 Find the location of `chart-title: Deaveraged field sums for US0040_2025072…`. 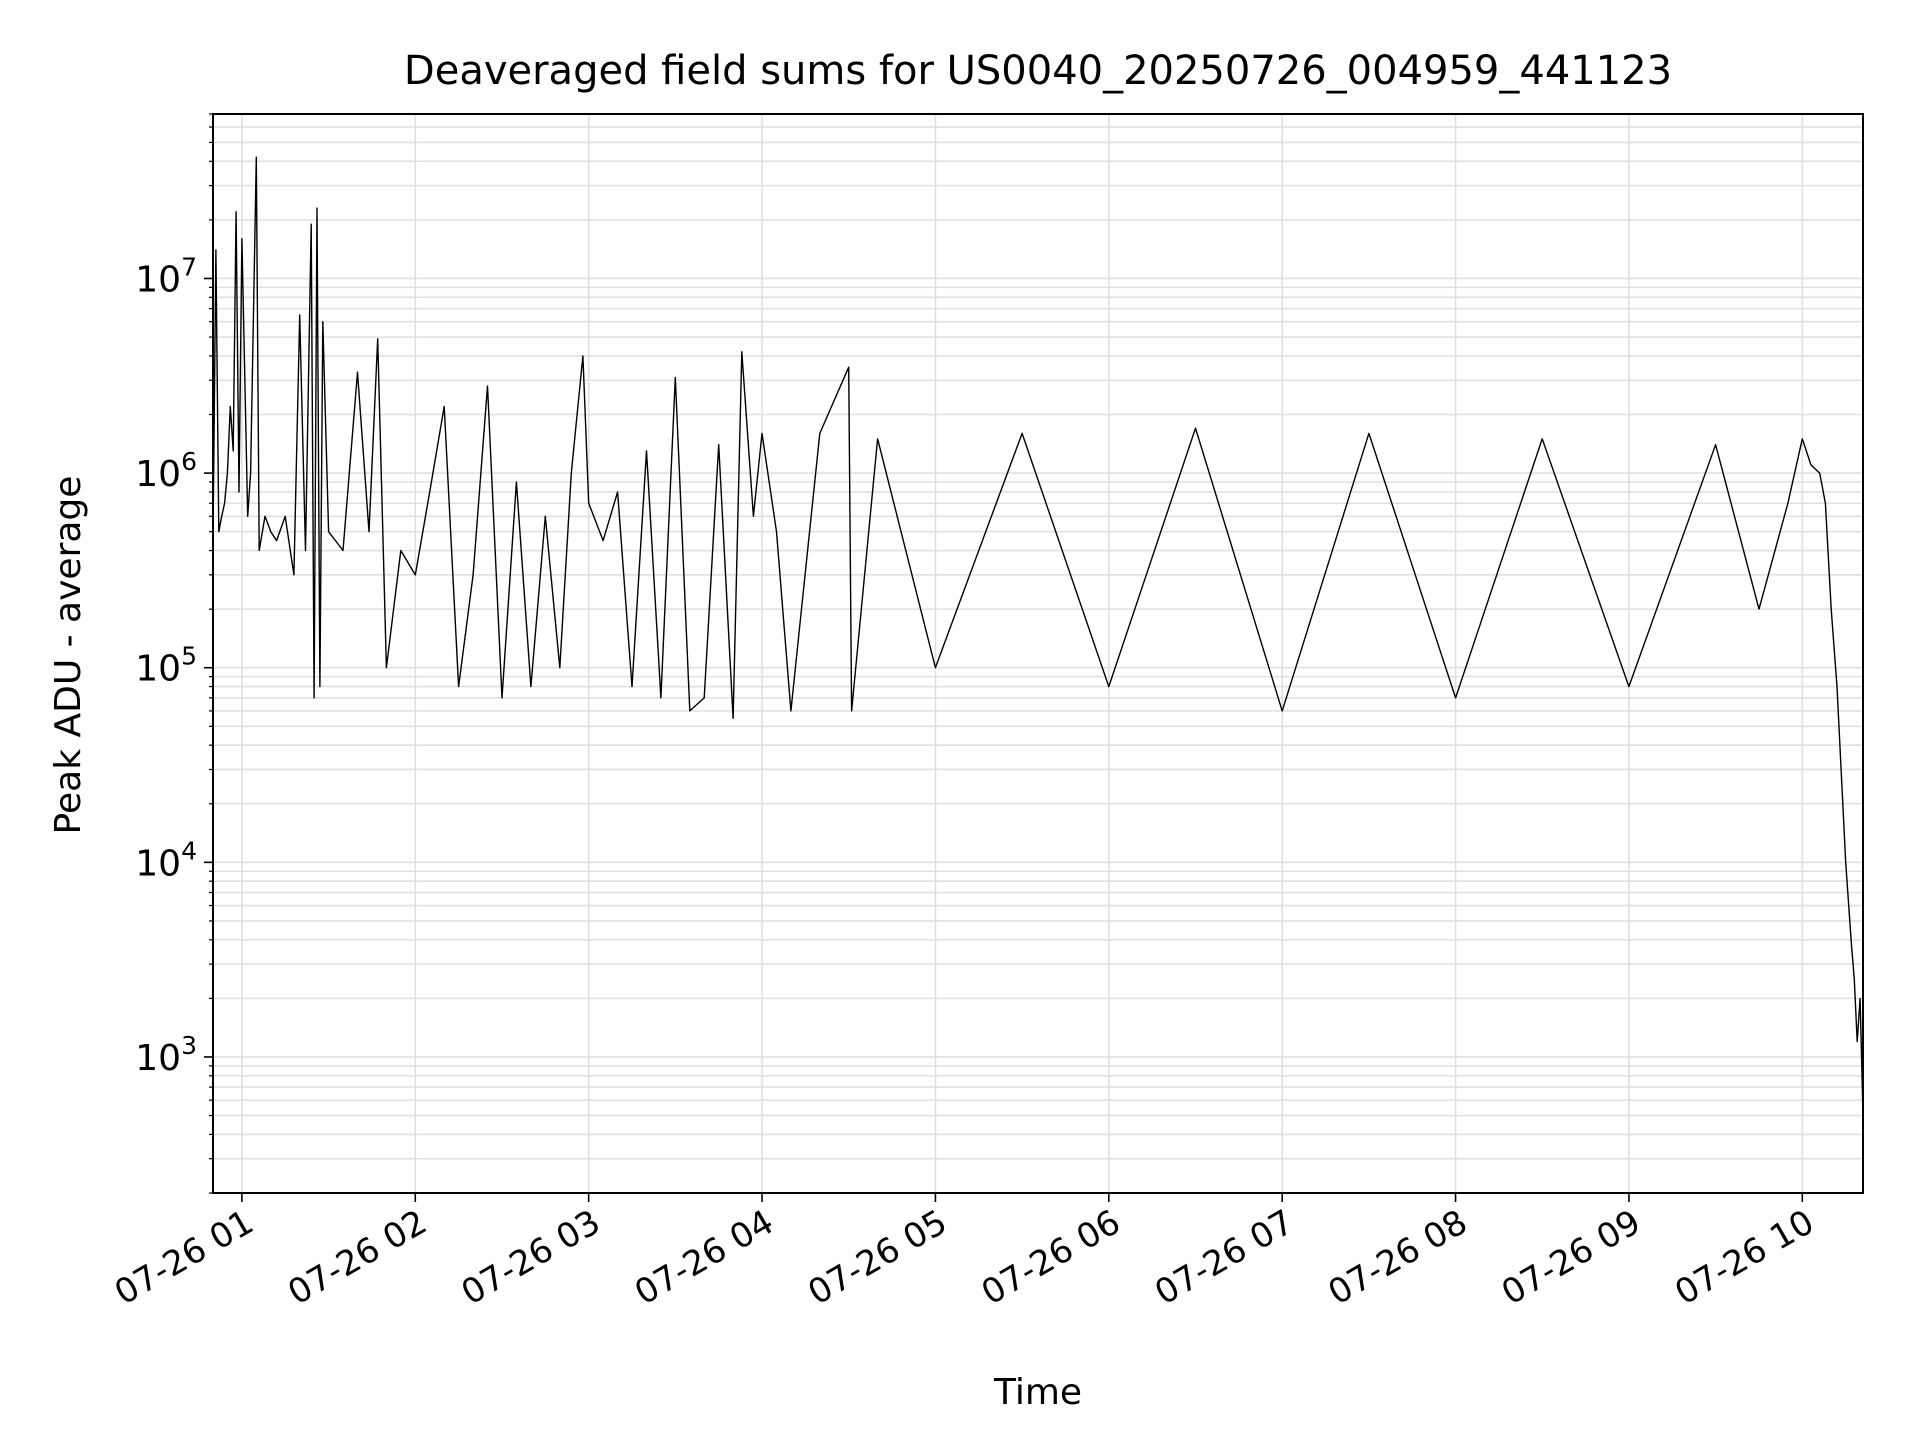

chart-title: Deaveraged field sums for US0040_2025072… is located at coordinates (1038, 71).